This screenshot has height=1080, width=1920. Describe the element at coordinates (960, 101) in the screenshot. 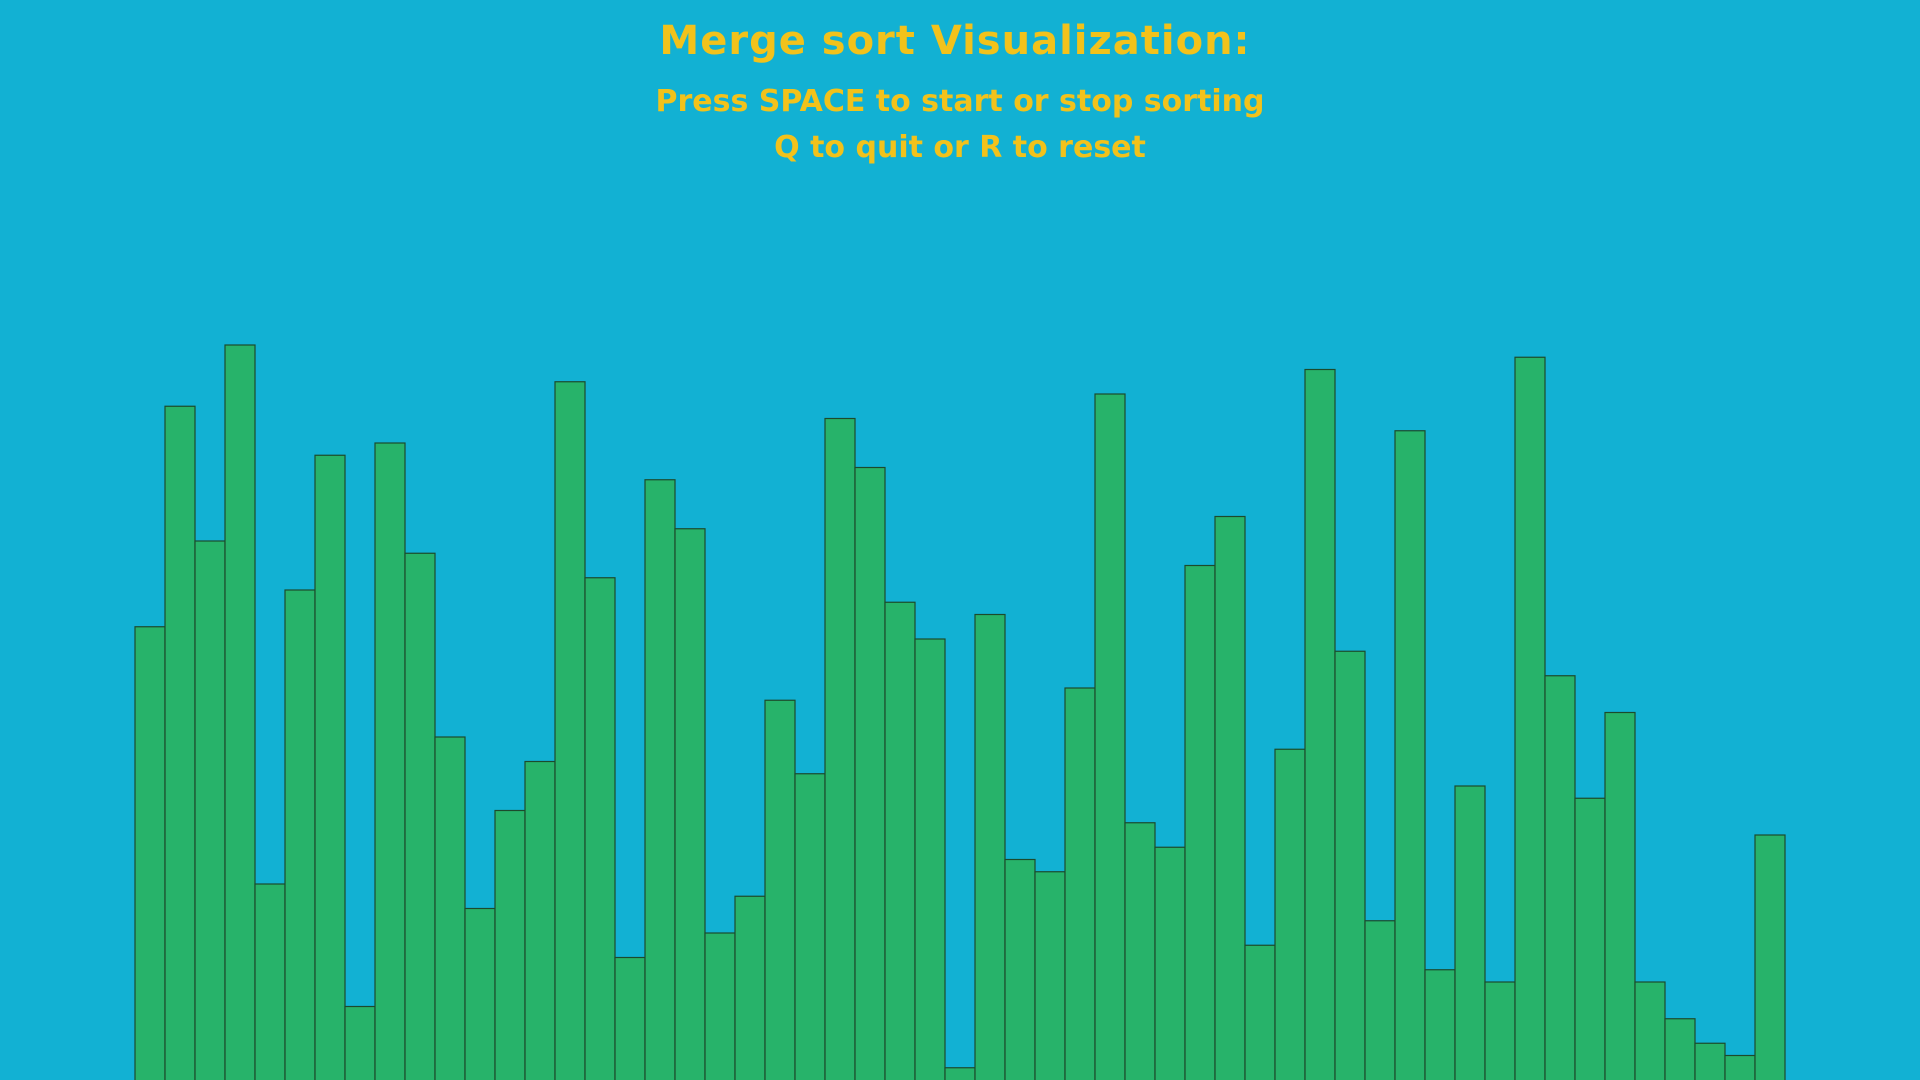

I see `instructions-start-stop: Press SPACE to start or stop sorting` at that location.